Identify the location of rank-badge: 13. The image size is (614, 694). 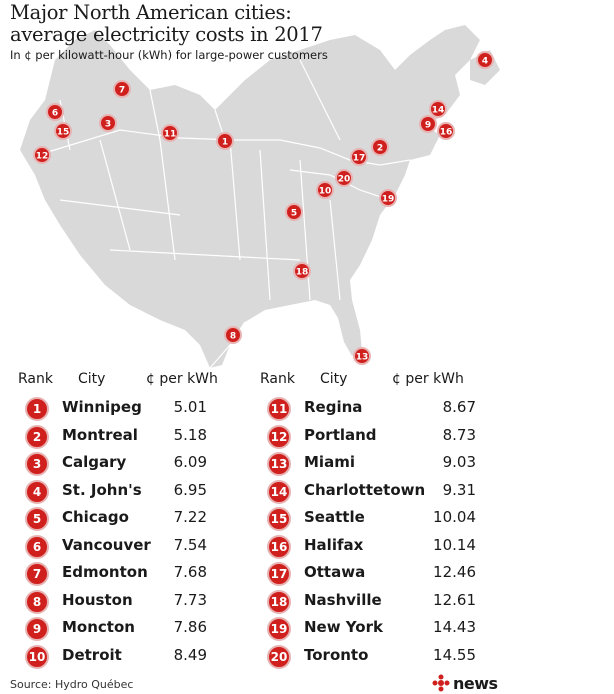
(279, 464).